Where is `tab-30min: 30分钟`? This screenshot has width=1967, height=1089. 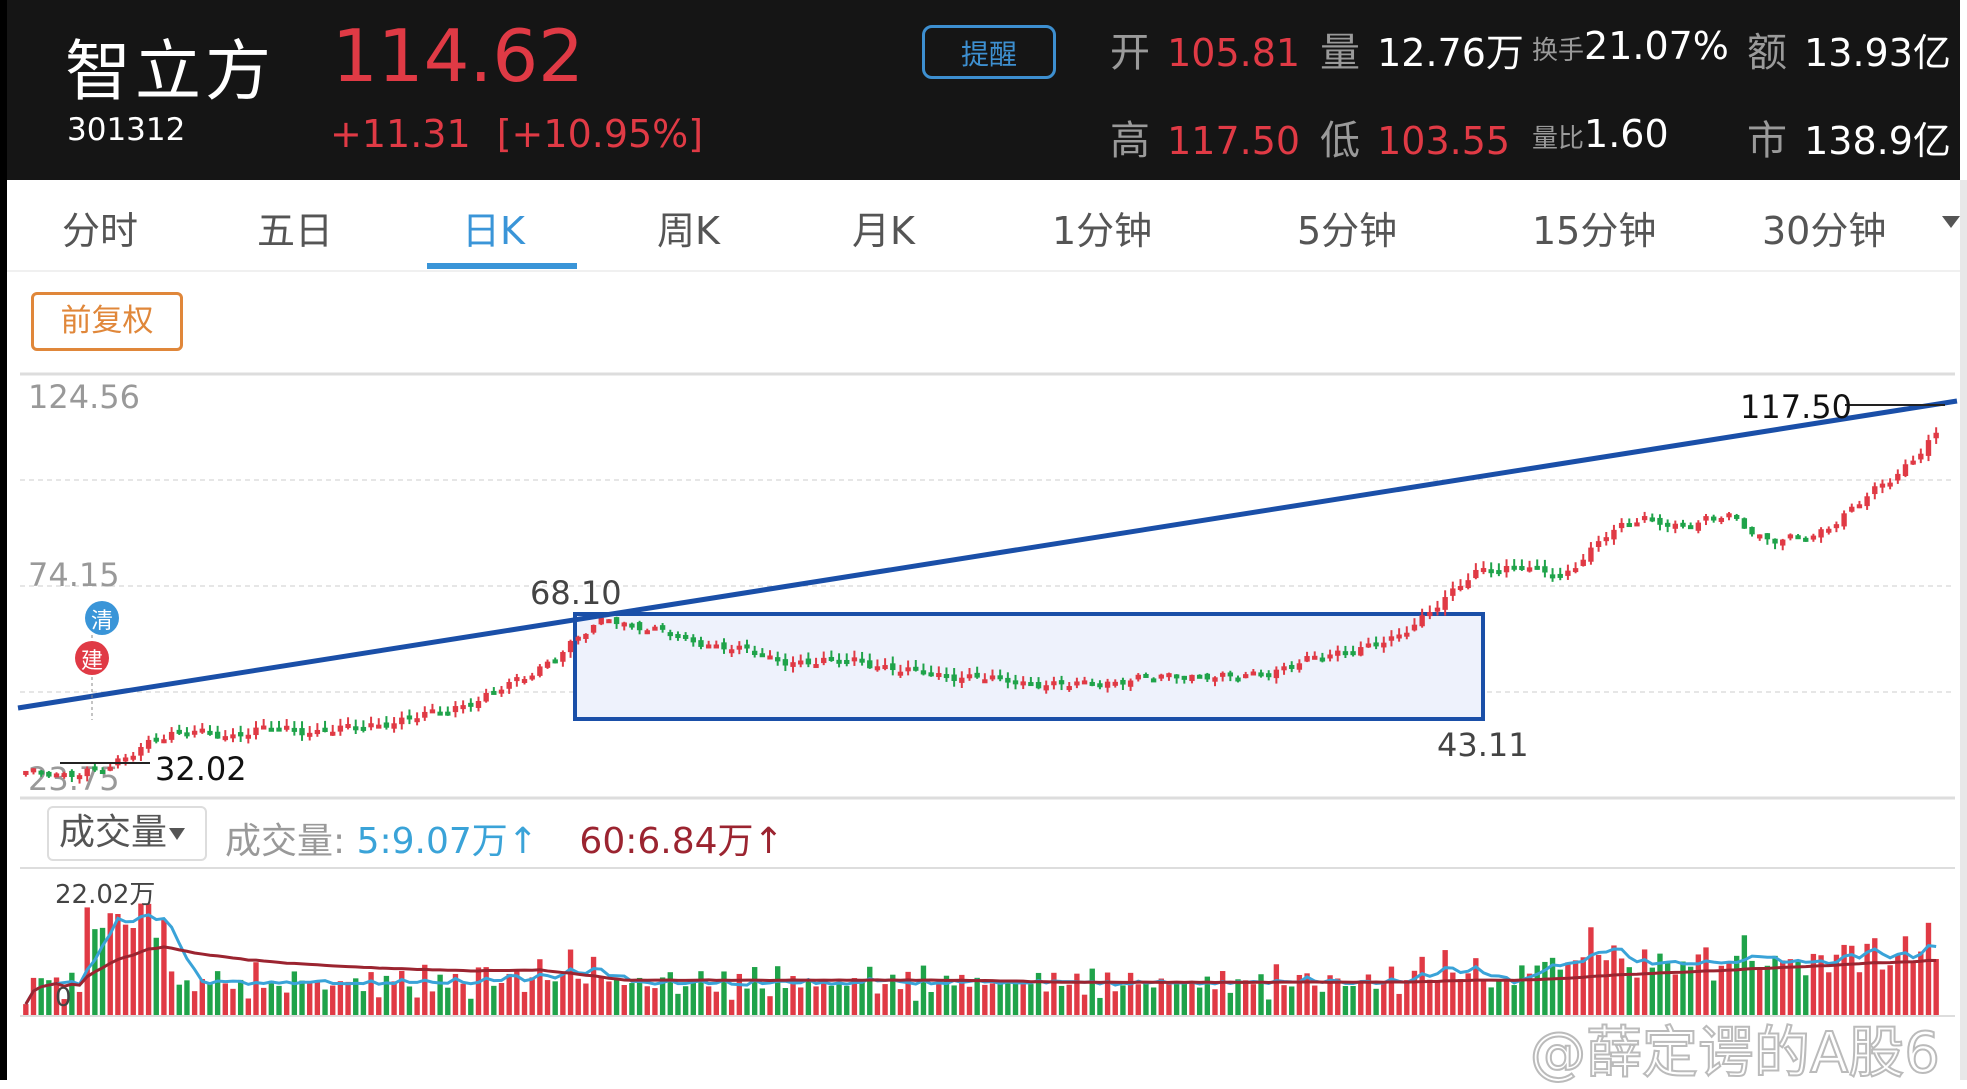 tab-30min: 30分钟 is located at coordinates (1824, 231).